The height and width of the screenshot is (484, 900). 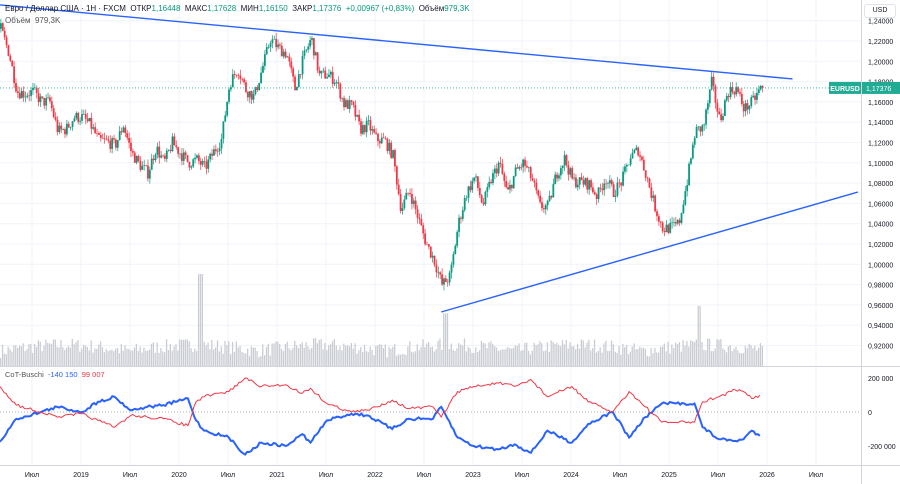 What do you see at coordinates (277, 475) in the screenshot?
I see `time-tick-label: 2021` at bounding box center [277, 475].